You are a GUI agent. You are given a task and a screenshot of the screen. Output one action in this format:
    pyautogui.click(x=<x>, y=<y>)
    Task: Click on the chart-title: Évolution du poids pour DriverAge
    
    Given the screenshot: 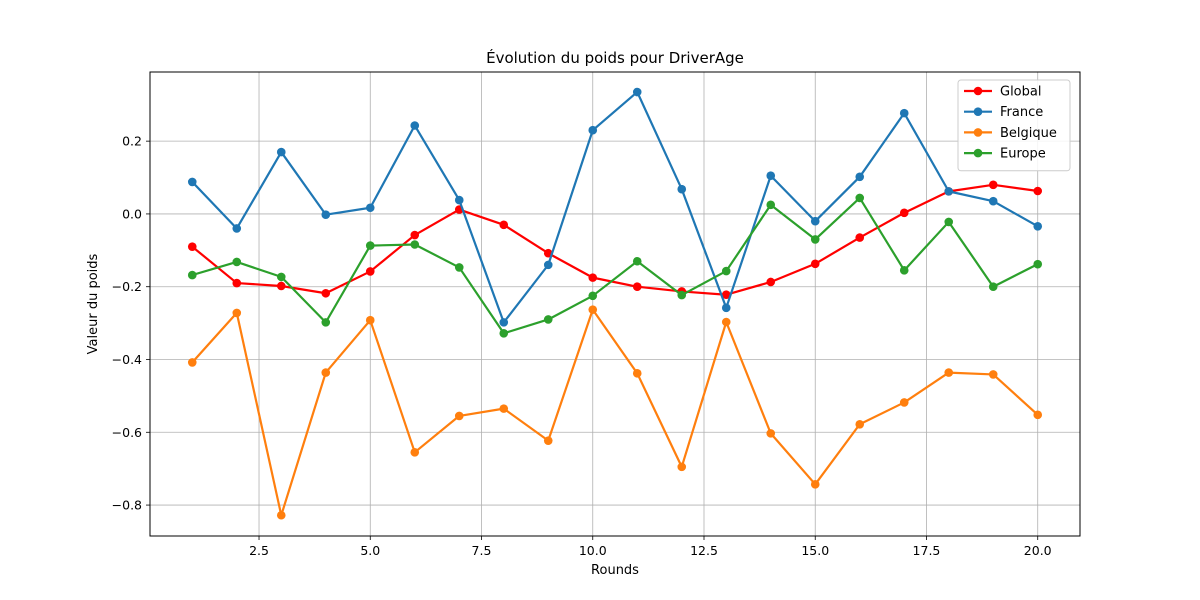 What is the action you would take?
    pyautogui.click(x=615, y=57)
    